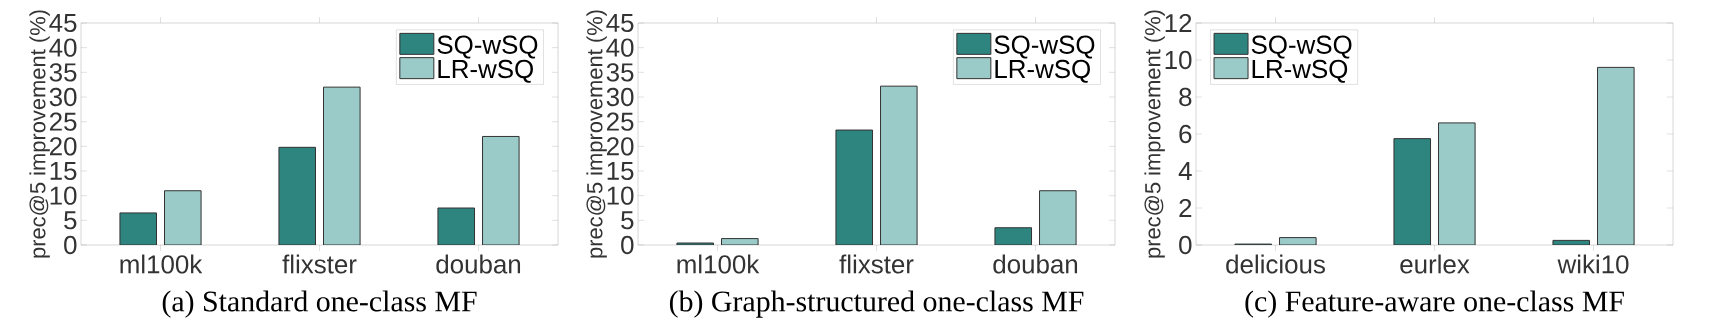  What do you see at coordinates (1185, 208) in the screenshot?
I see `y-tick-label: 2` at bounding box center [1185, 208].